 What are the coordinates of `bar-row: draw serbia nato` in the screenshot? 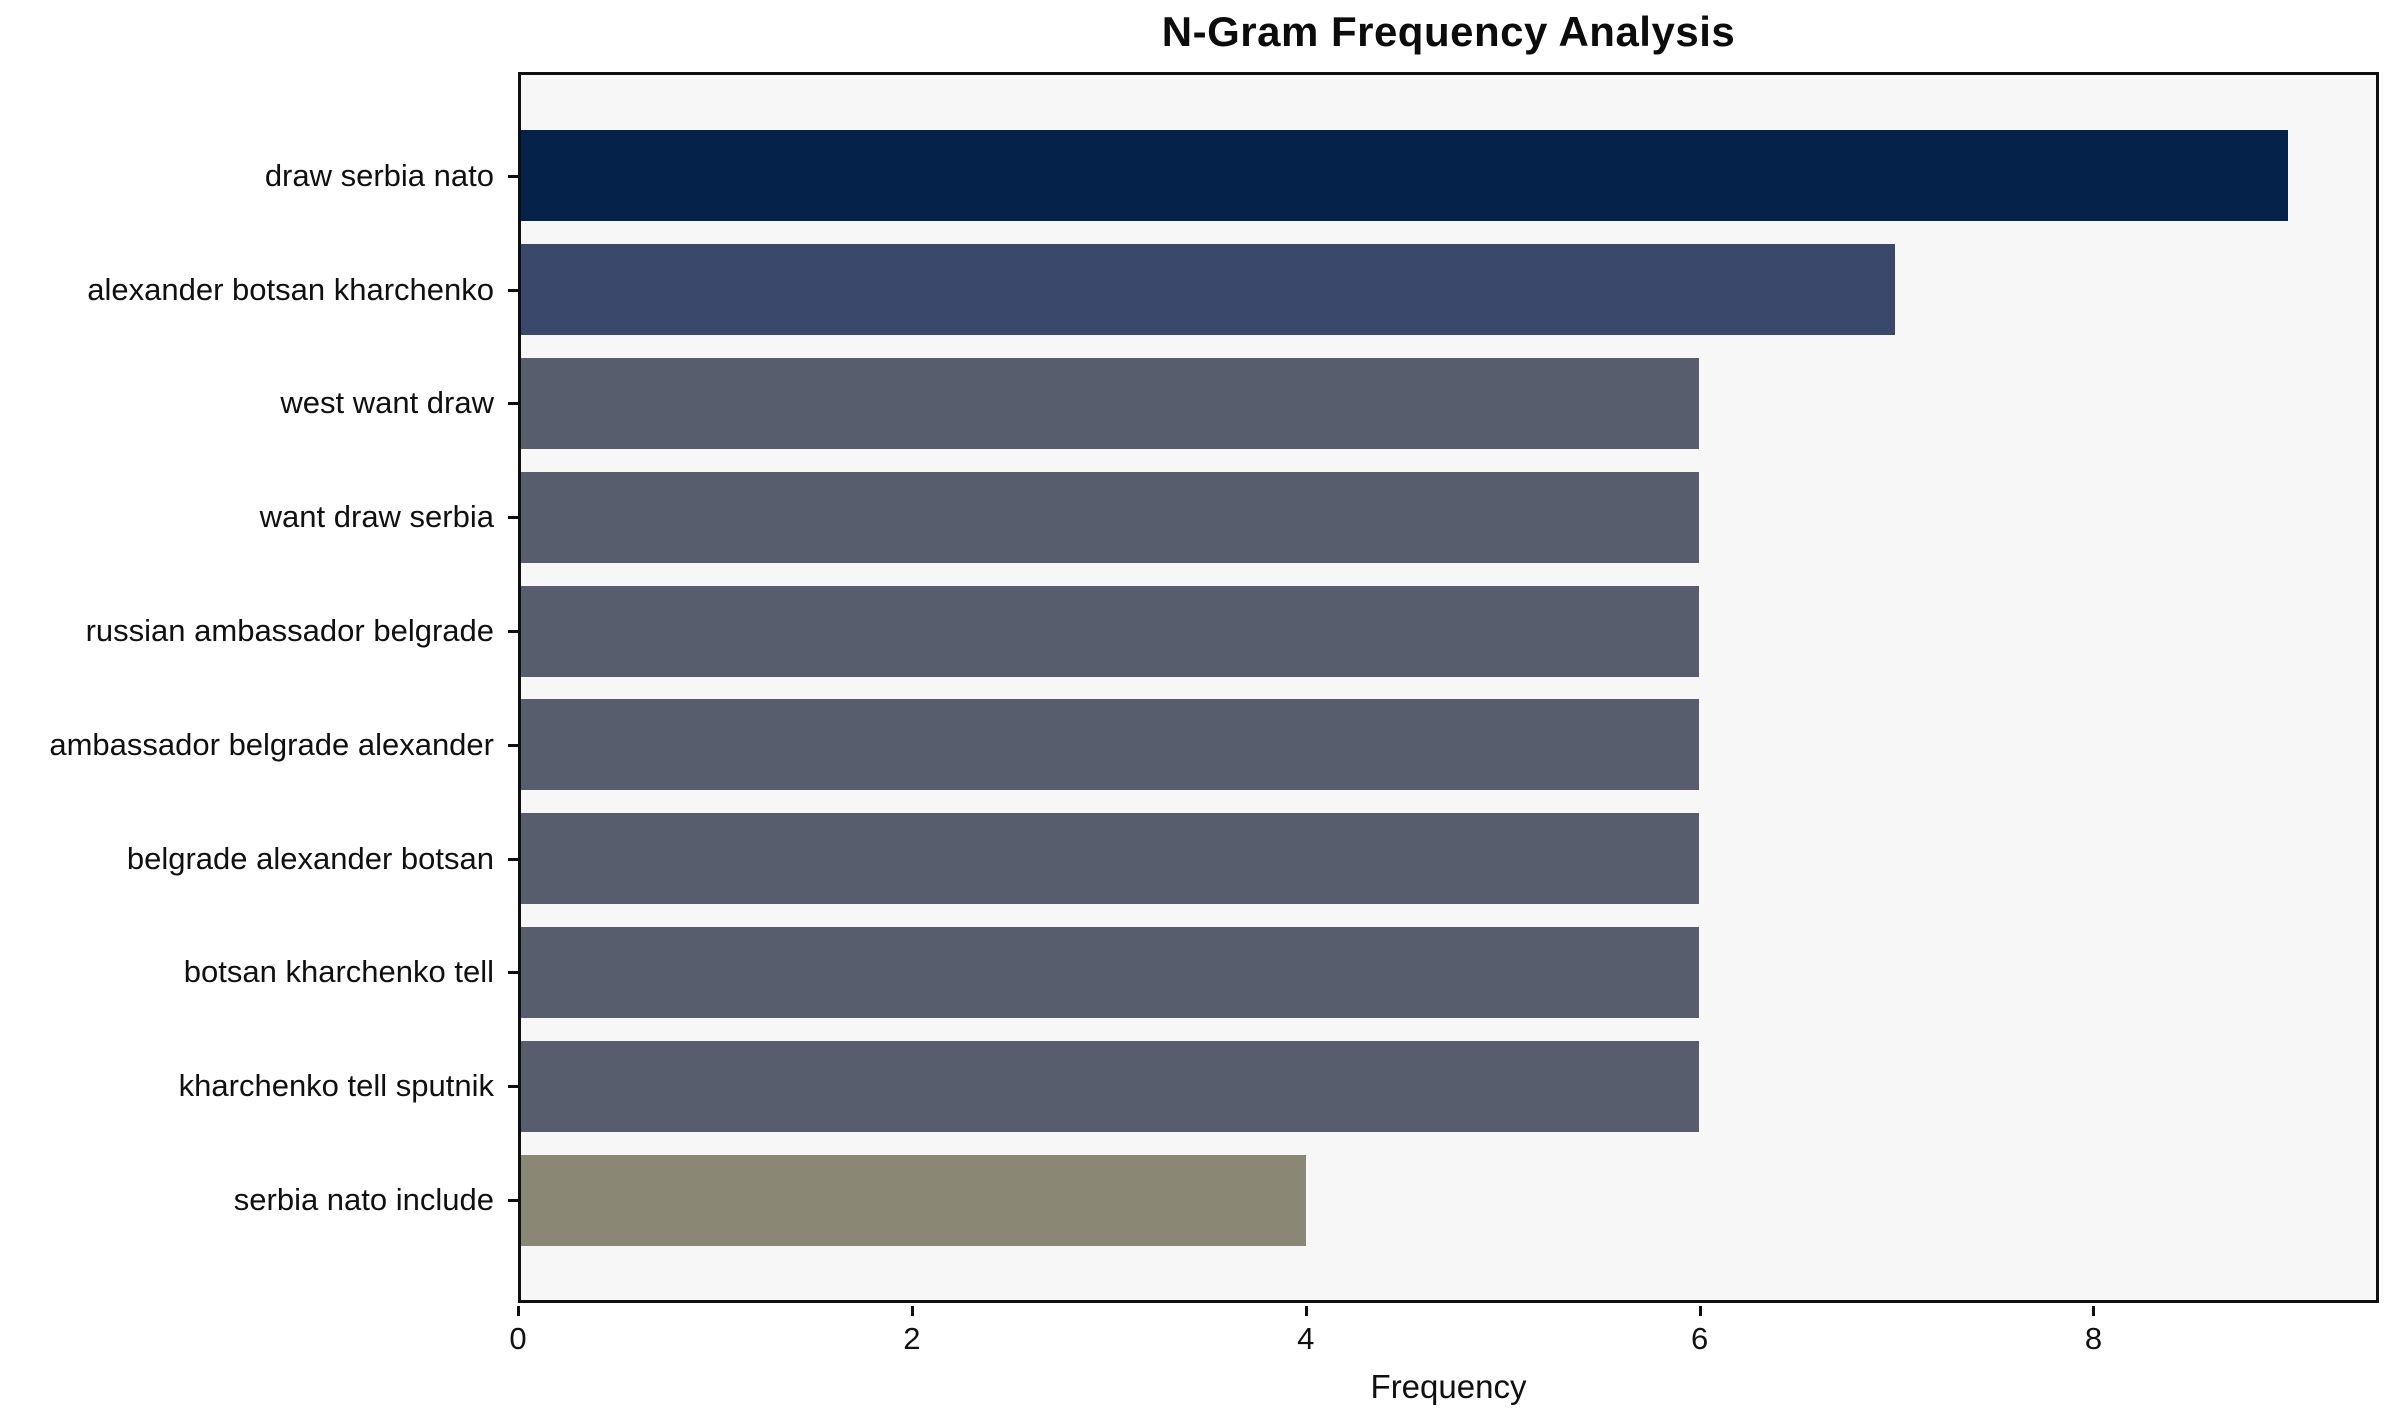 It's located at (1320, 176).